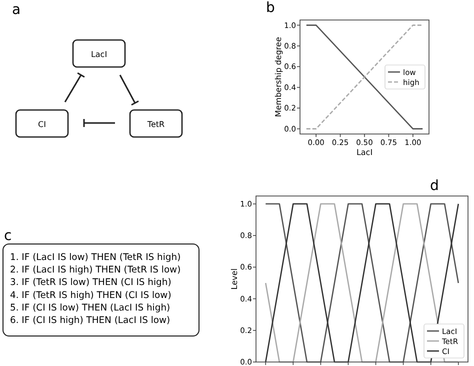  Describe the element at coordinates (16, 10) in the screenshot. I see `text: a` at that location.